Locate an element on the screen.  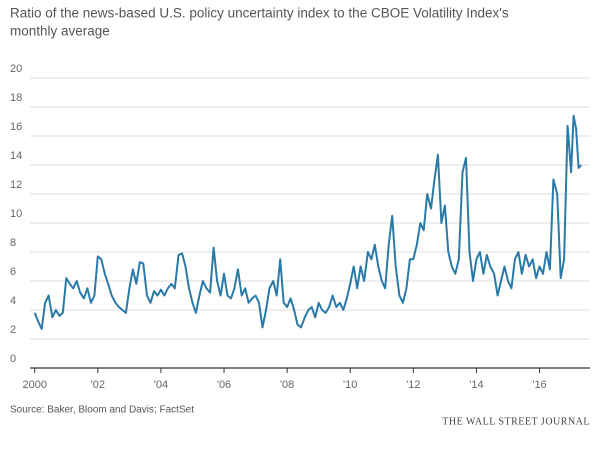
y-tick-label: 16 is located at coordinates (16, 127).